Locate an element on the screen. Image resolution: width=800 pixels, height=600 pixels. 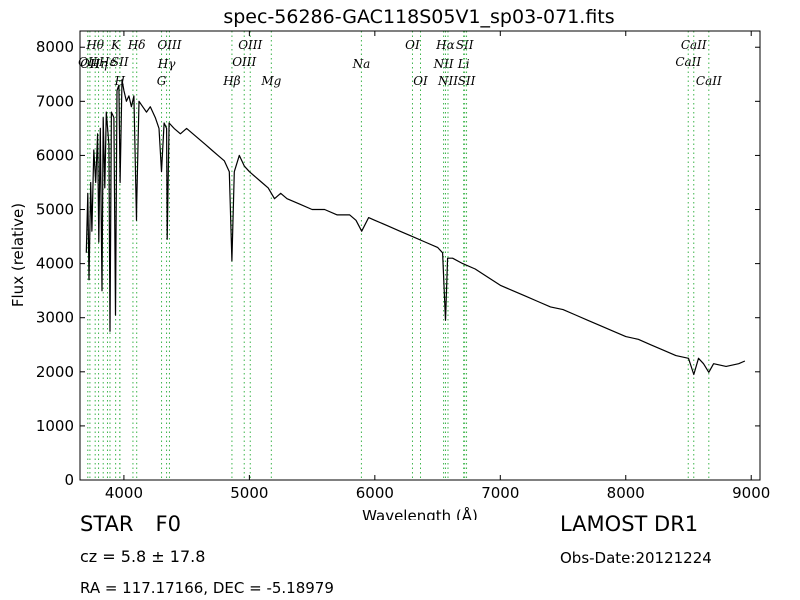
y-axis-label: Flux (relative) is located at coordinates (18, 255).